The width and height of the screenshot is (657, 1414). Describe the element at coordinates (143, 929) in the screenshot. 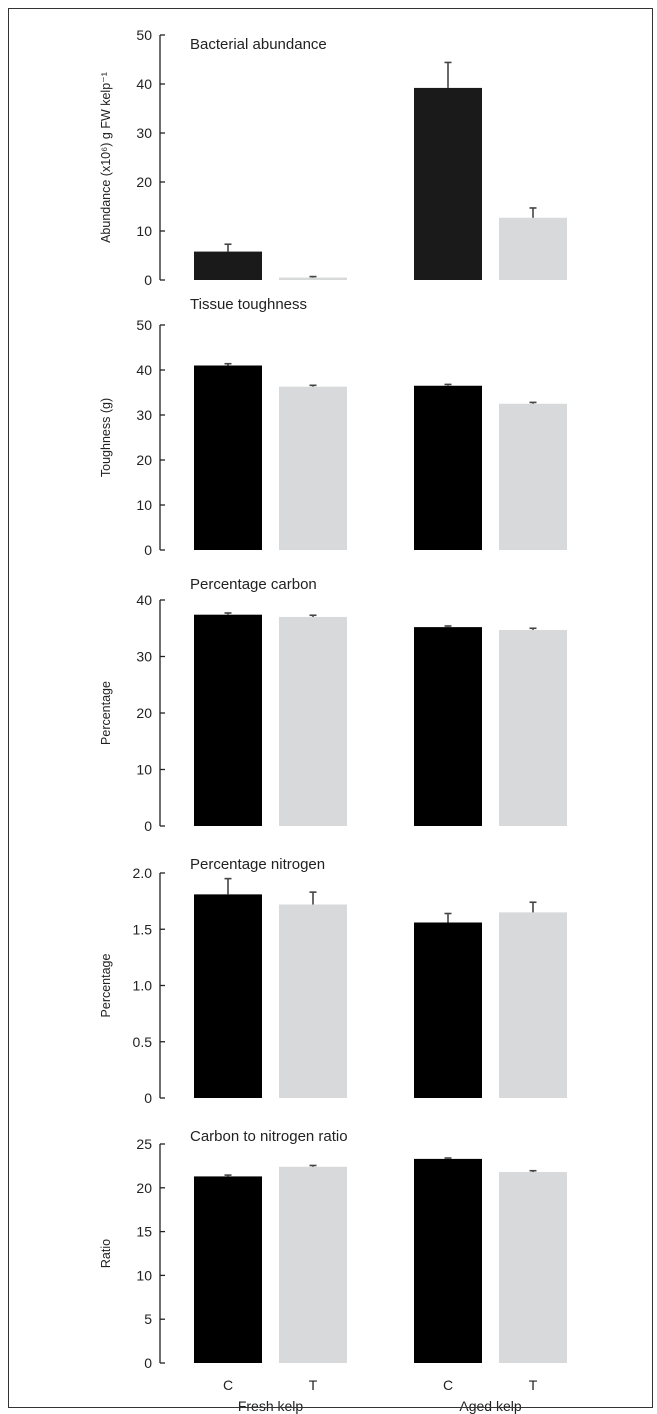

I see `y-tick-label: 1.5` at that location.